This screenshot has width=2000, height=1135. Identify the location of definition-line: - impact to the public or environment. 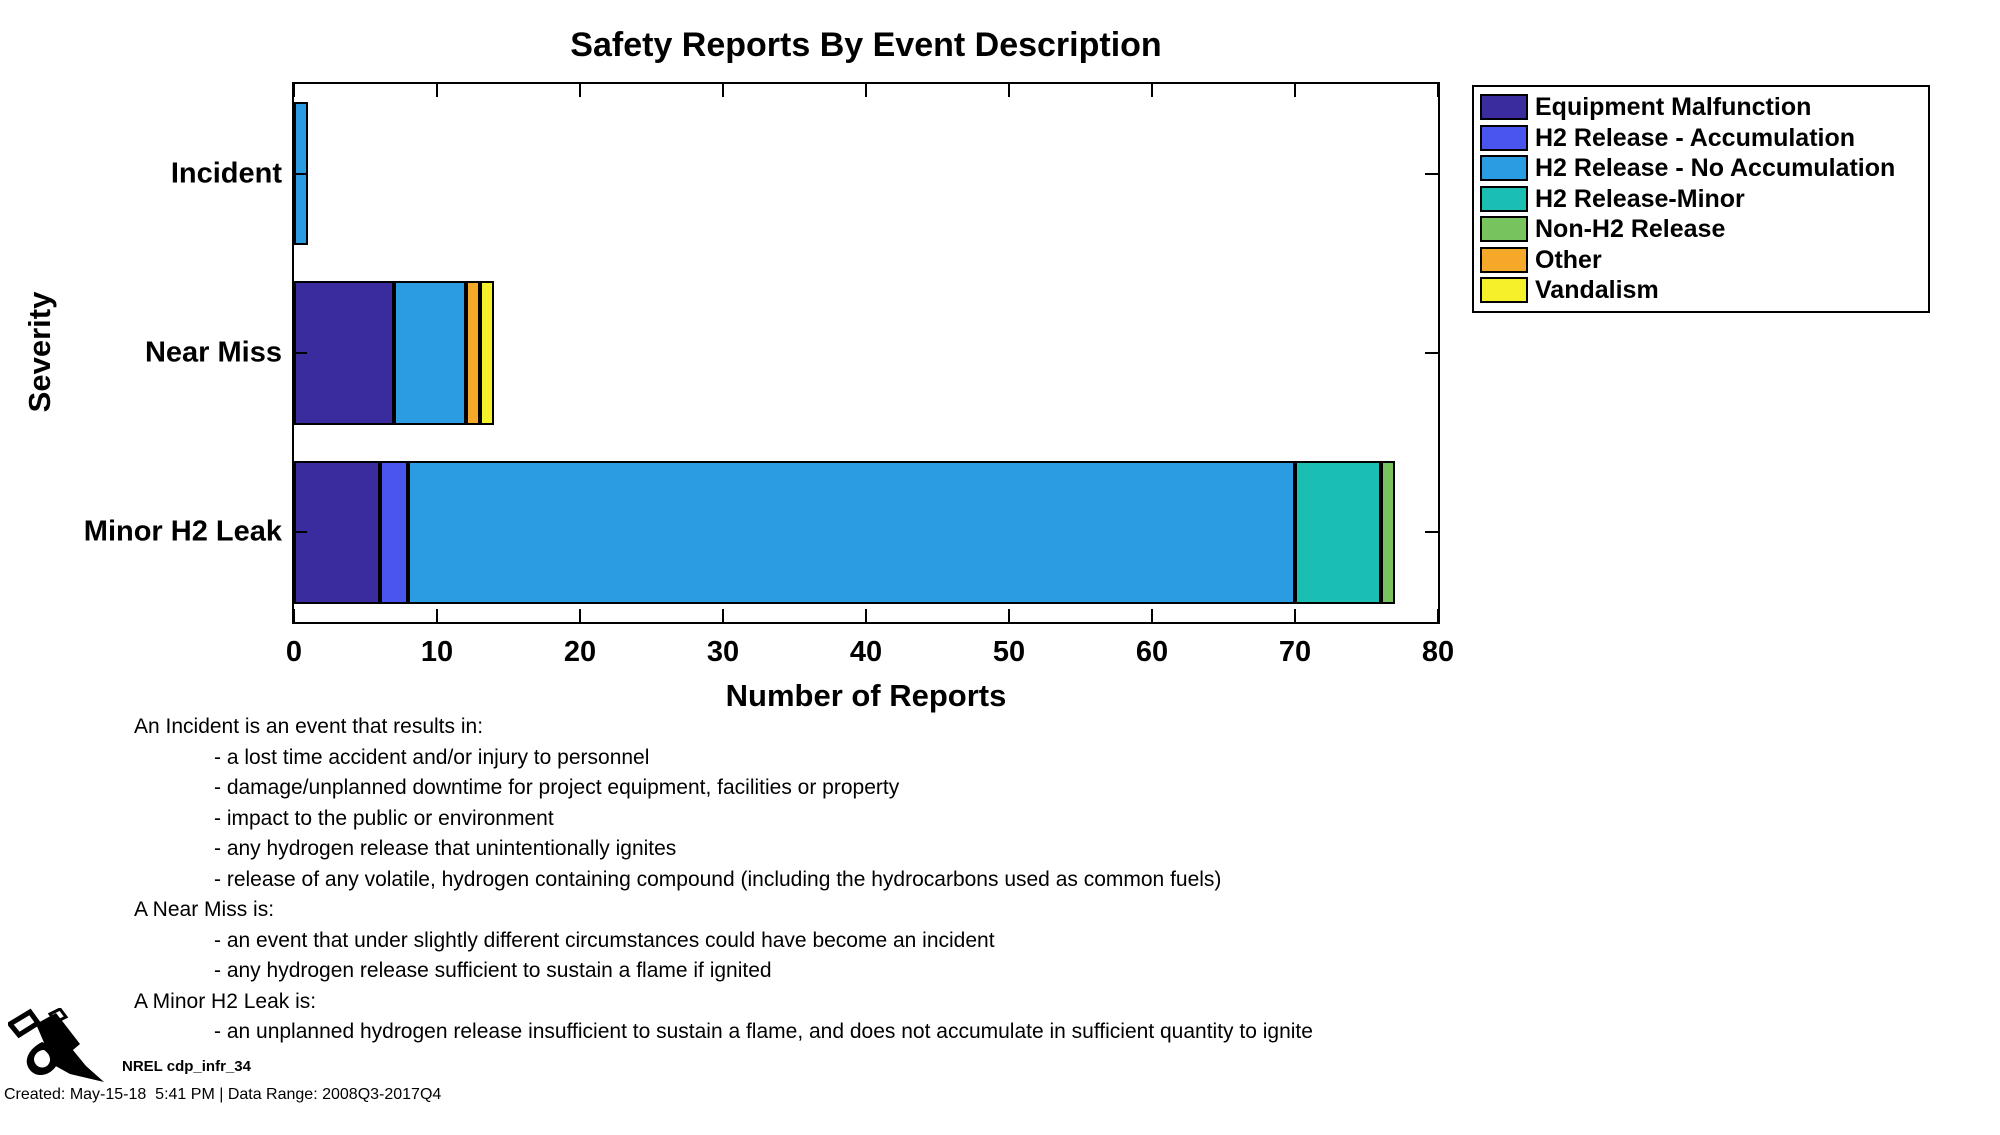
(384, 818).